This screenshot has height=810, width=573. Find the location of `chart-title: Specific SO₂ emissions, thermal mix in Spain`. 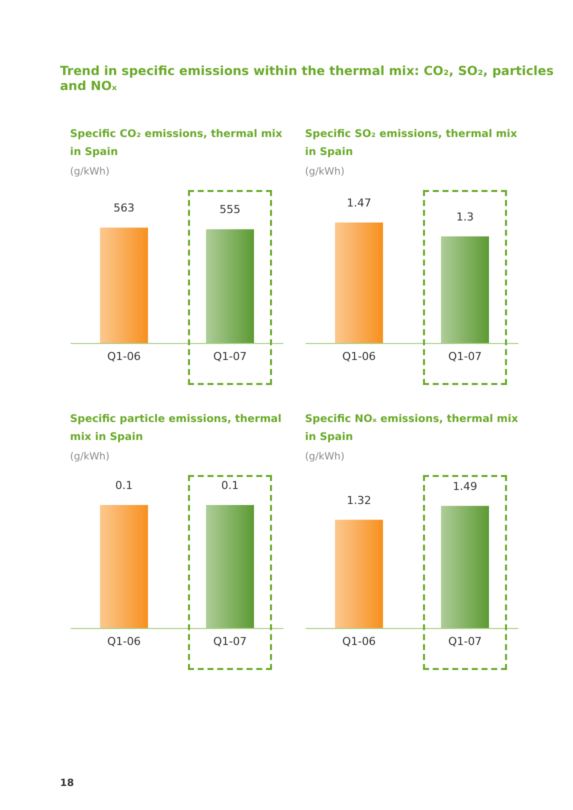

chart-title: Specific SO₂ emissions, thermal mix in Spain is located at coordinates (413, 143).